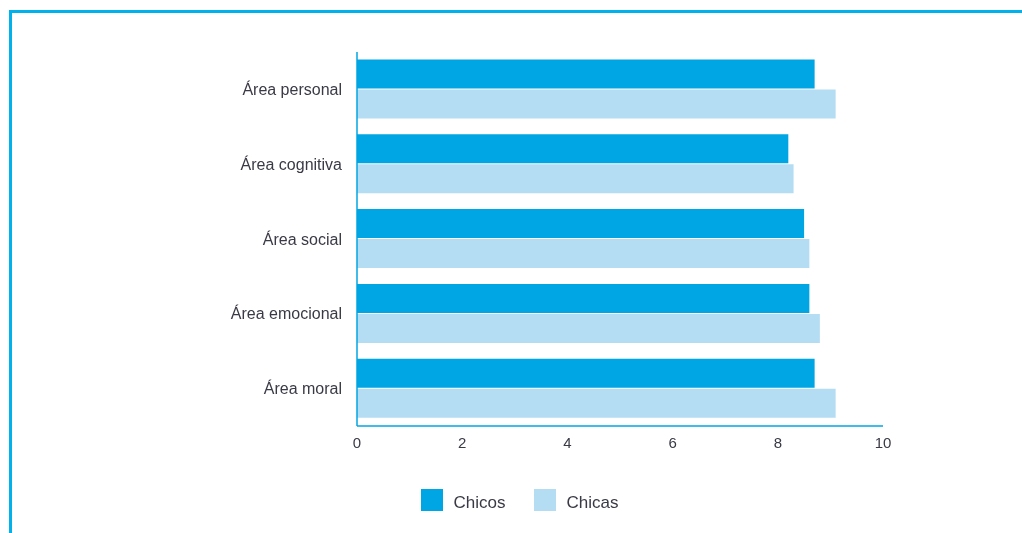  What do you see at coordinates (479, 502) in the screenshot?
I see `legend-label: Chicos` at bounding box center [479, 502].